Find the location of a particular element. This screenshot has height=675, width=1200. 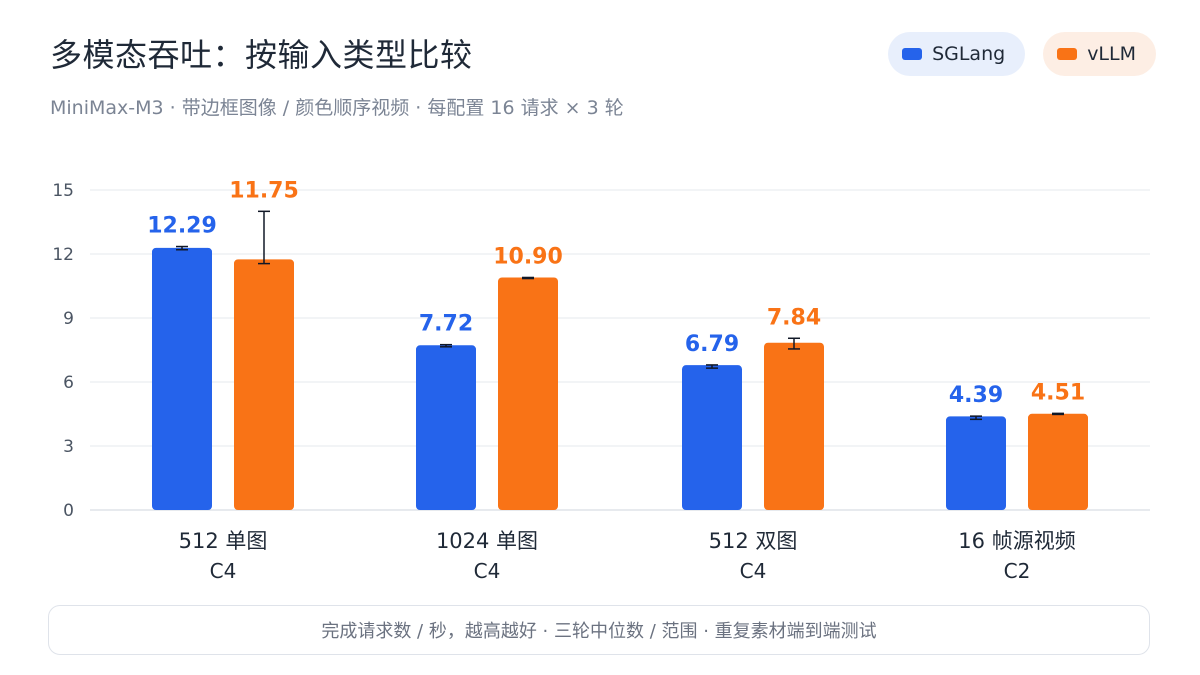

x-category-label: 512 双图 is located at coordinates (753, 541).